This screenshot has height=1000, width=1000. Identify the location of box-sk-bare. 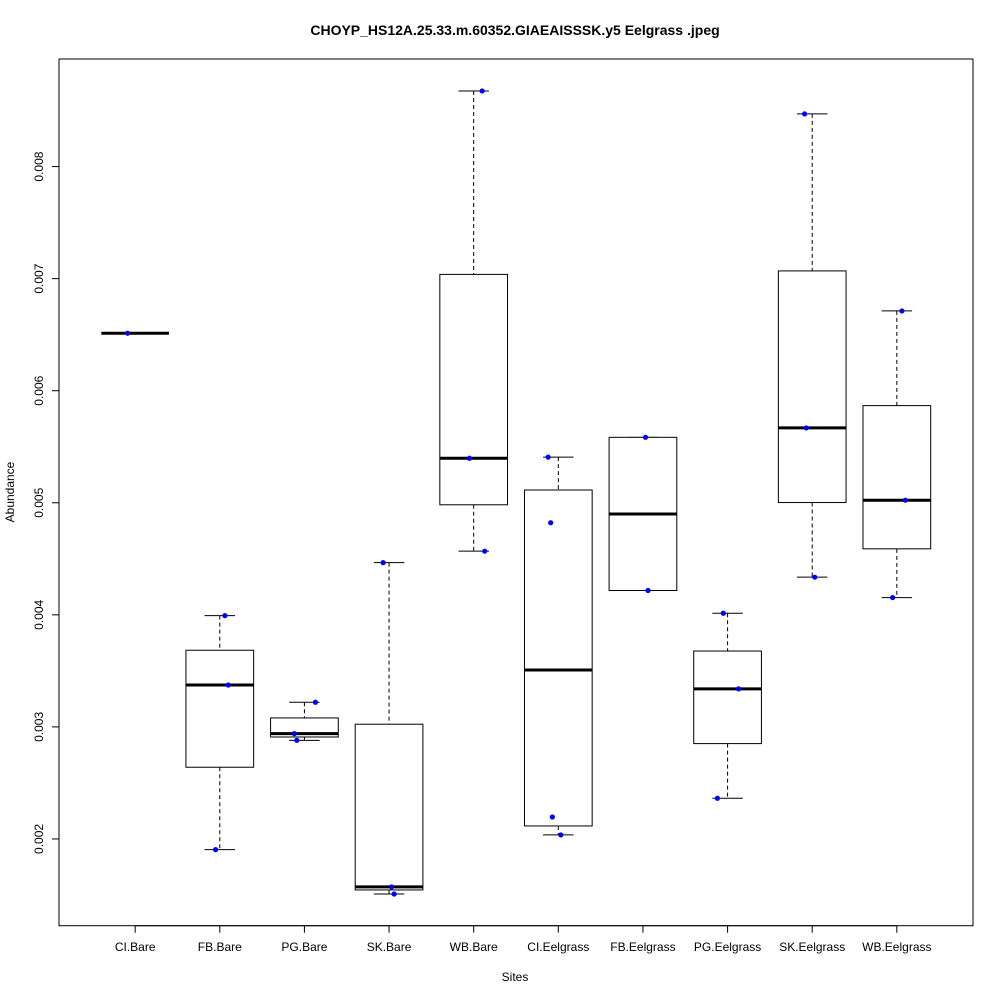
(389, 728).